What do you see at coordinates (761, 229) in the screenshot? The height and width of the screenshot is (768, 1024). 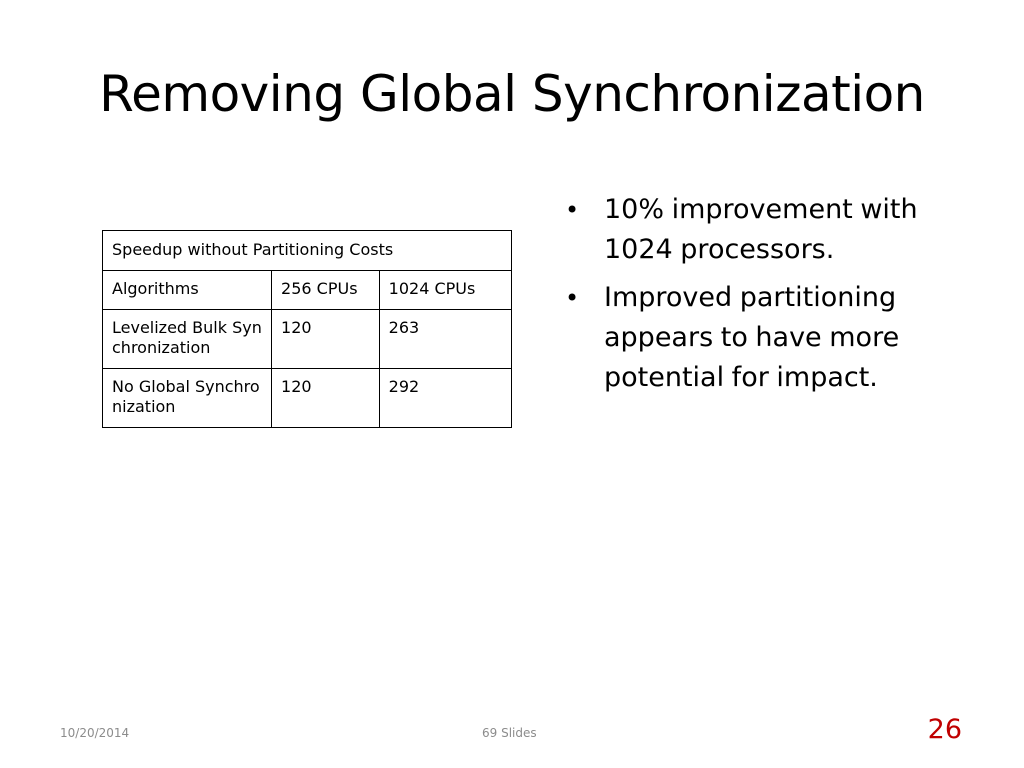 I see `bullet-text: 10% improvement with 1024 processors.` at bounding box center [761, 229].